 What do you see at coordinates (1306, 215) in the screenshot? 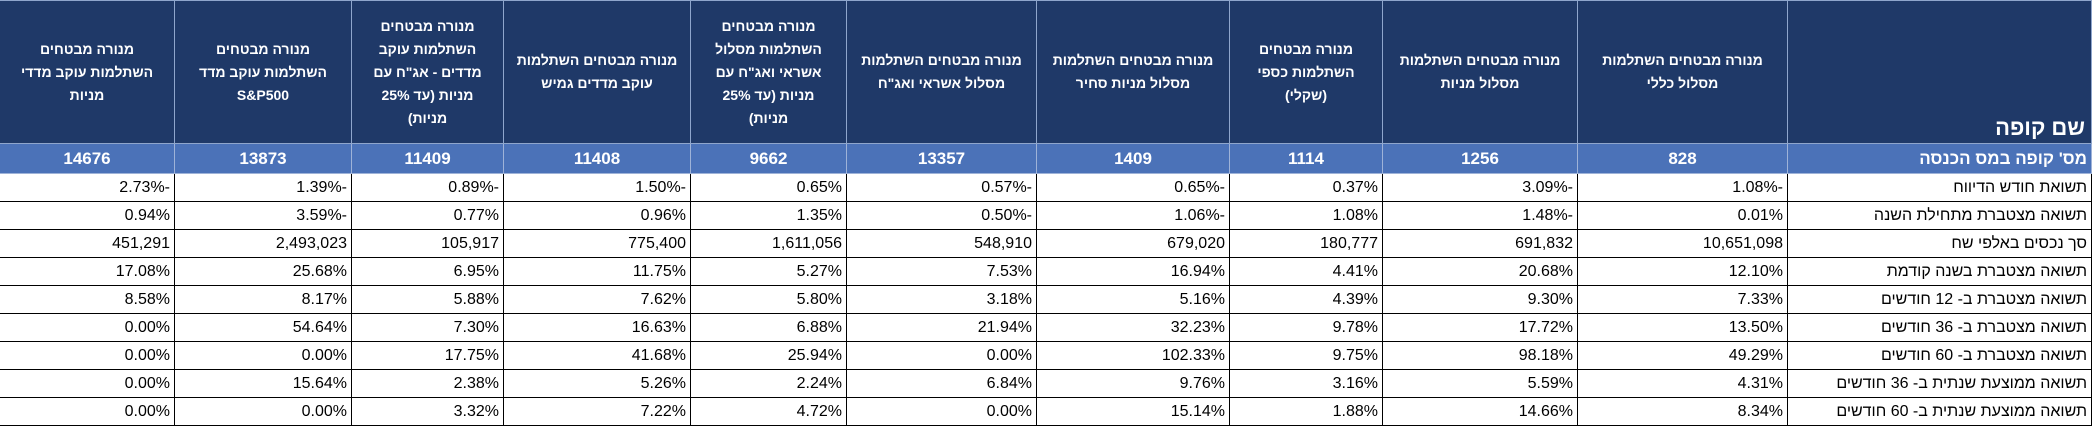
I see `cell-value: 1.08%` at bounding box center [1306, 215].